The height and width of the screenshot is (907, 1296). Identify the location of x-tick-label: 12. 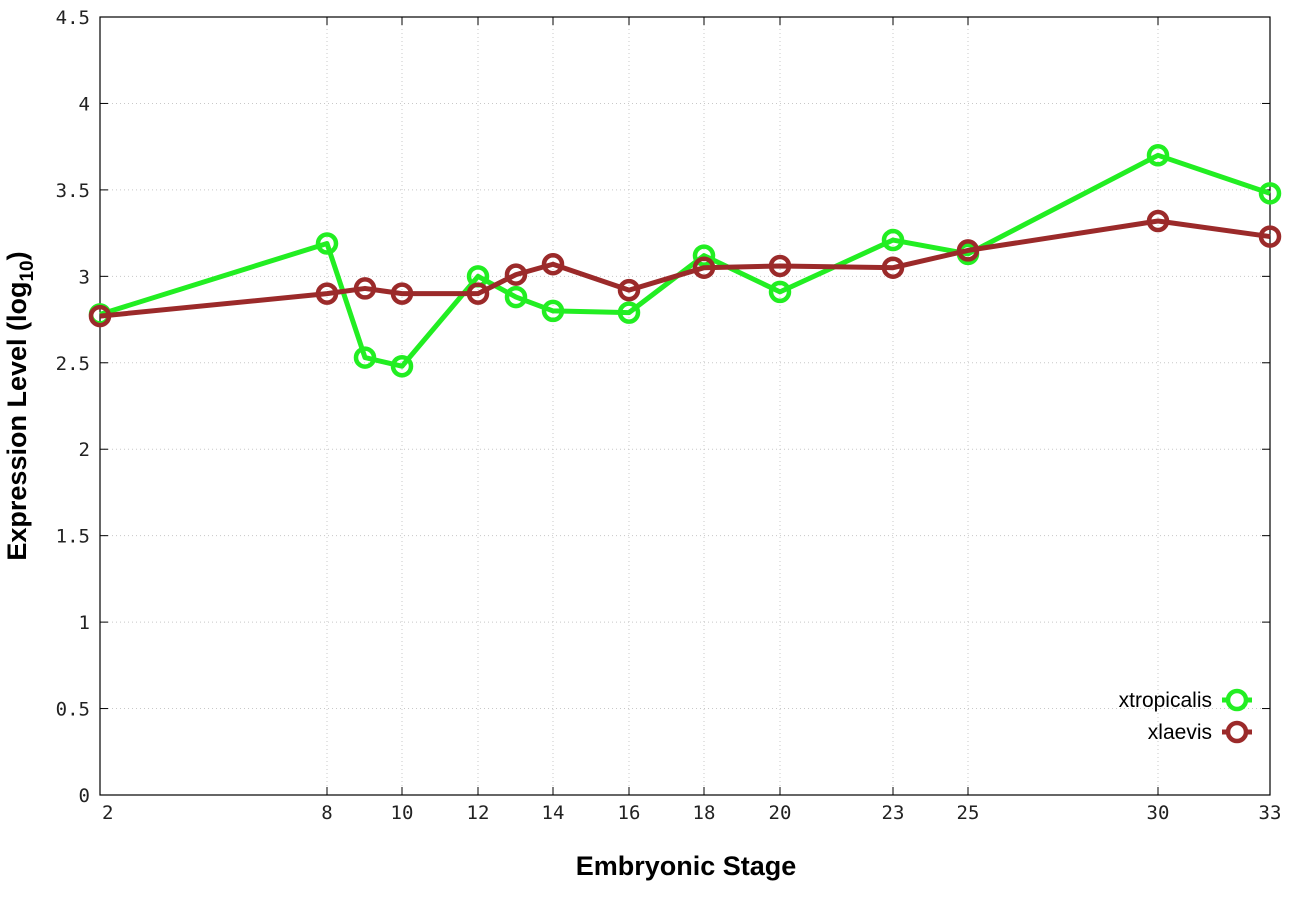
(478, 813).